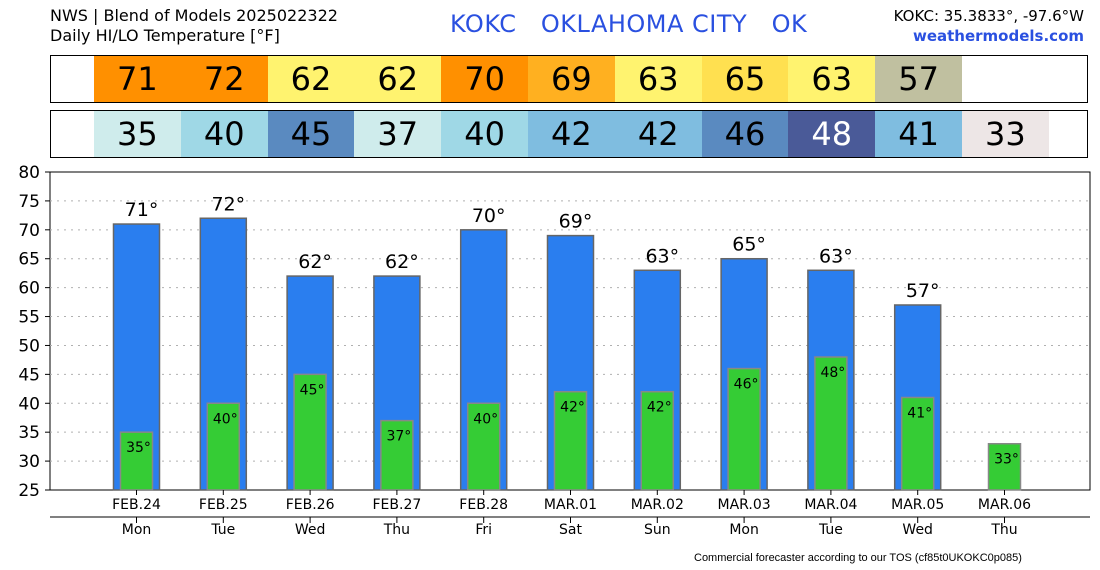 Image resolution: width=1100 pixels, height=570 pixels. I want to click on y-tick-label: 80, so click(29, 173).